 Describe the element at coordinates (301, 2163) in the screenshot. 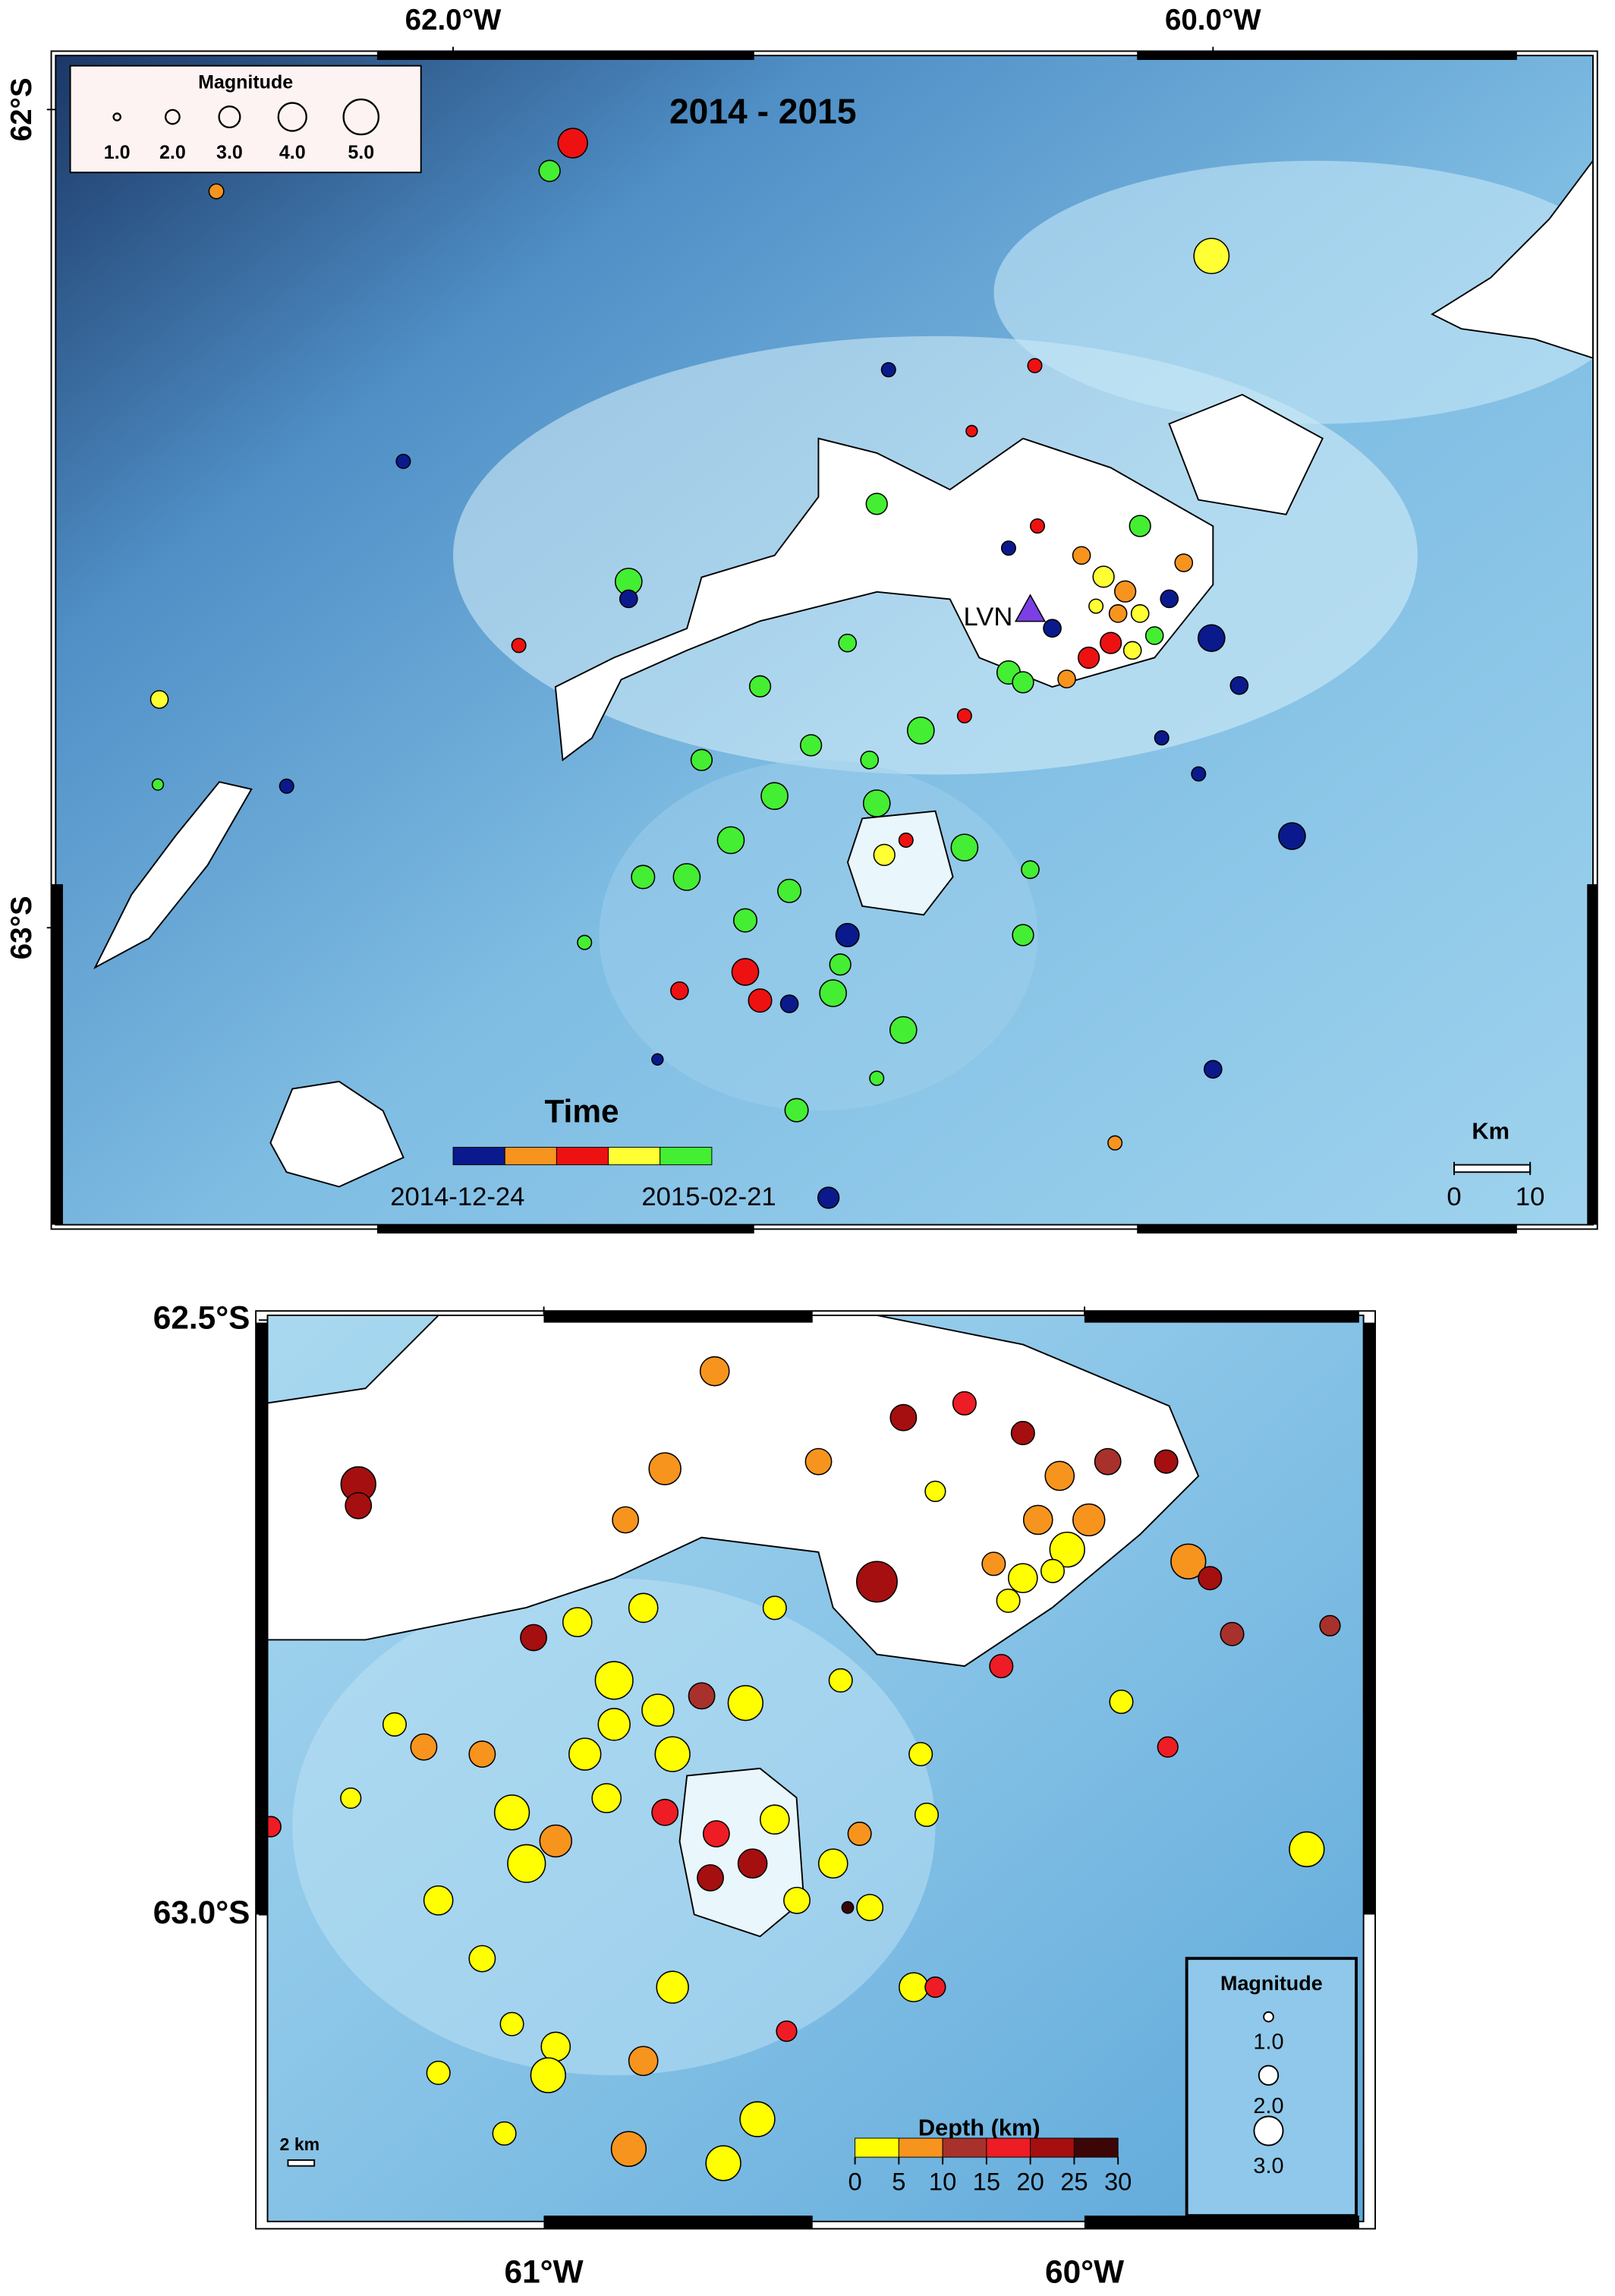

I see `scale-bar` at that location.